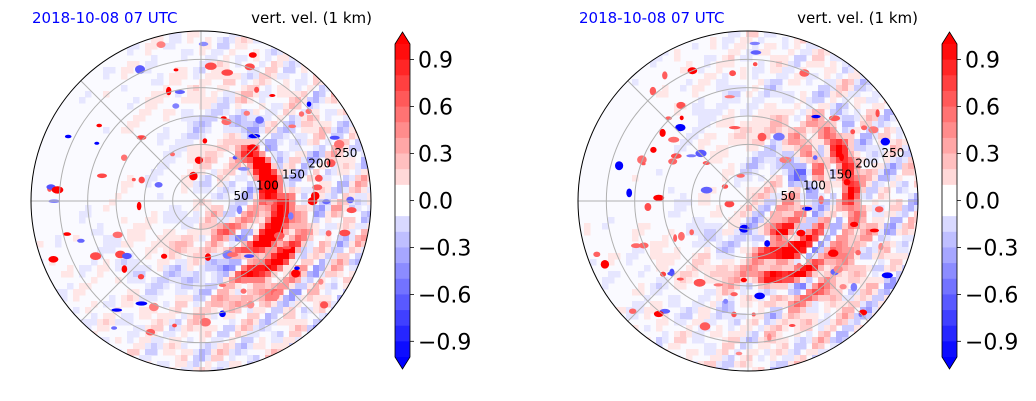 This screenshot has width=1036, height=401. What do you see at coordinates (814, 185) in the screenshot?
I see `radial-tick-label: 100` at bounding box center [814, 185].